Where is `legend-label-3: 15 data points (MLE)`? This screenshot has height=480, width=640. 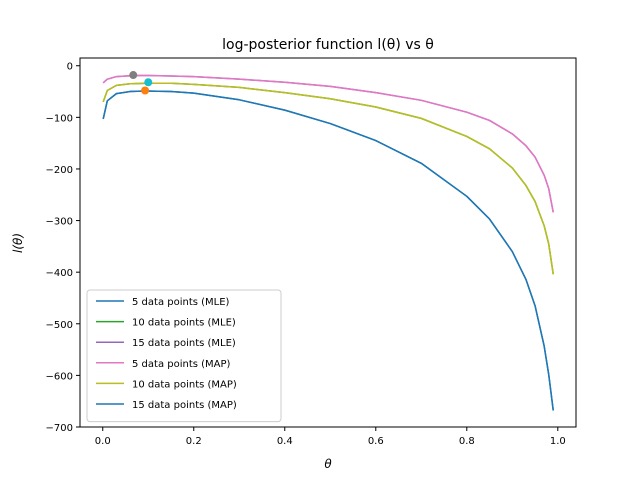 legend-label-3: 15 data points (MLE) is located at coordinates (184, 343).